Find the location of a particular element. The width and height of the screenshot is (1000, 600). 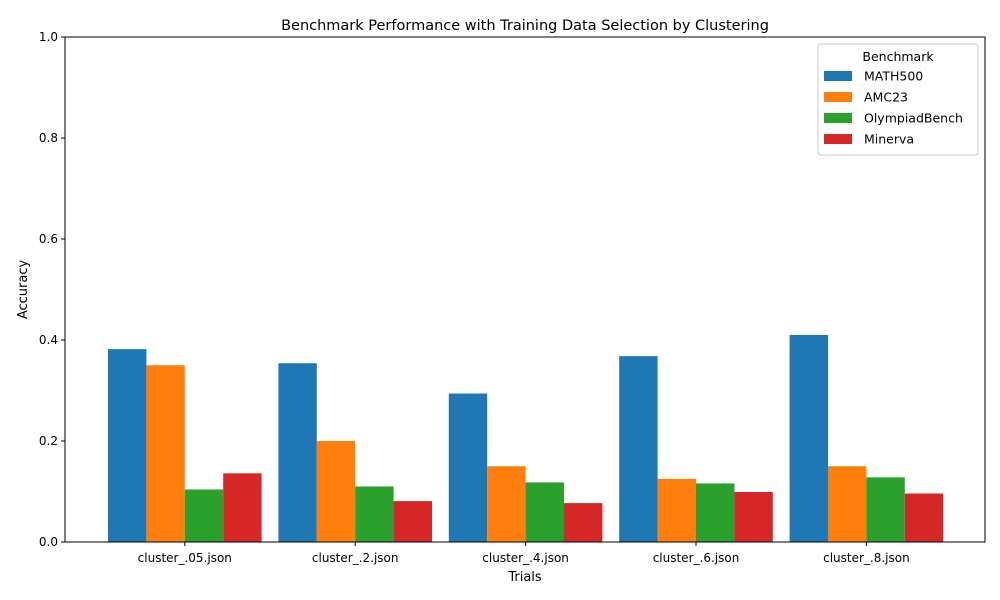

y-axis-label: Accuracy is located at coordinates (23, 290).